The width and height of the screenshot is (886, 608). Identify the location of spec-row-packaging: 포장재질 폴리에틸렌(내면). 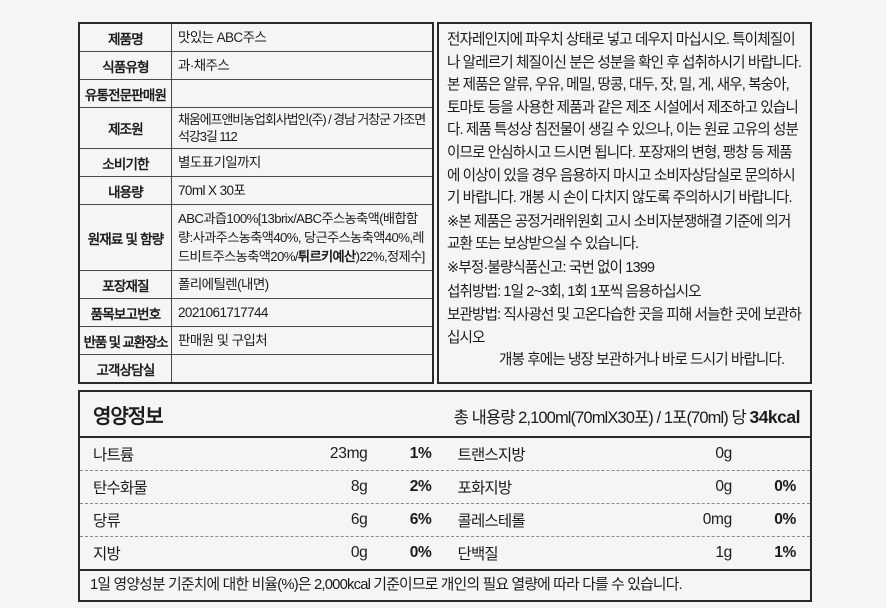
(256, 284).